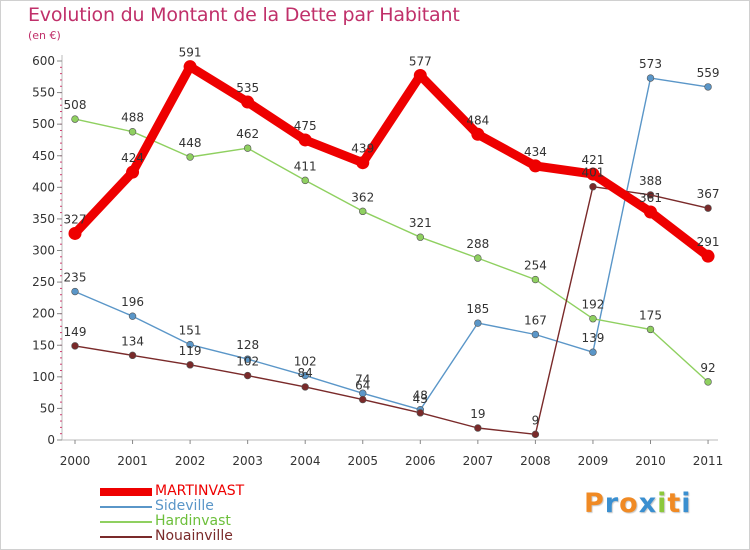  Describe the element at coordinates (193, 521) in the screenshot. I see `legend-label: Hardinvast` at that location.